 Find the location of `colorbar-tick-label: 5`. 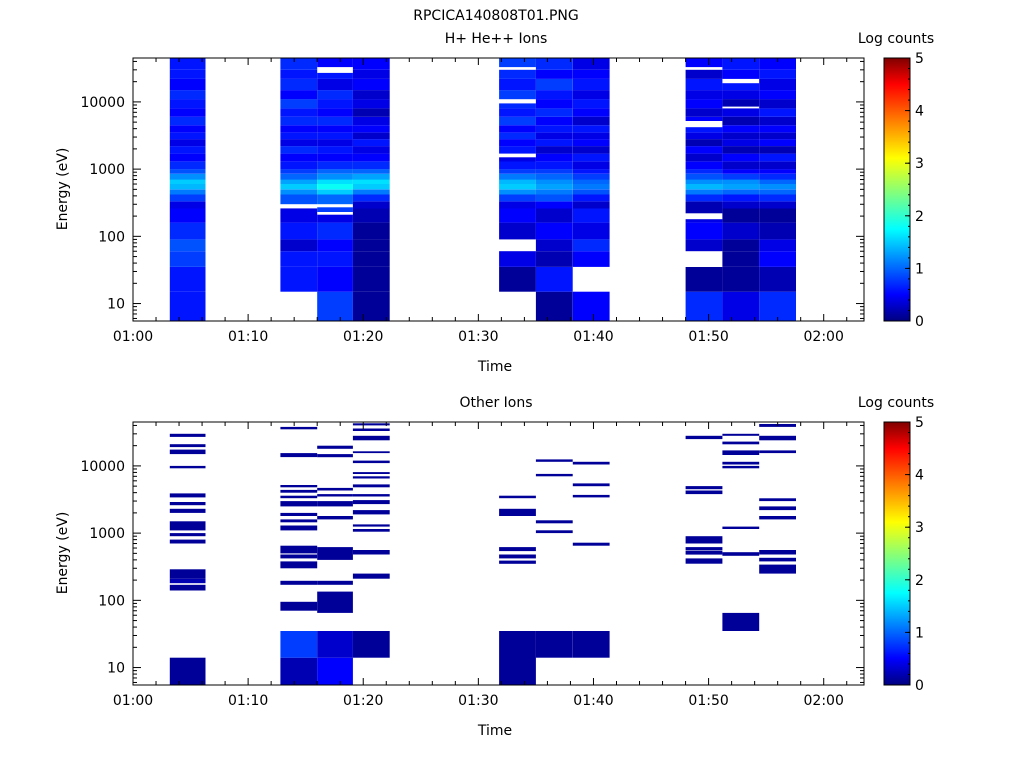

colorbar-tick-label: 5 is located at coordinates (919, 59).